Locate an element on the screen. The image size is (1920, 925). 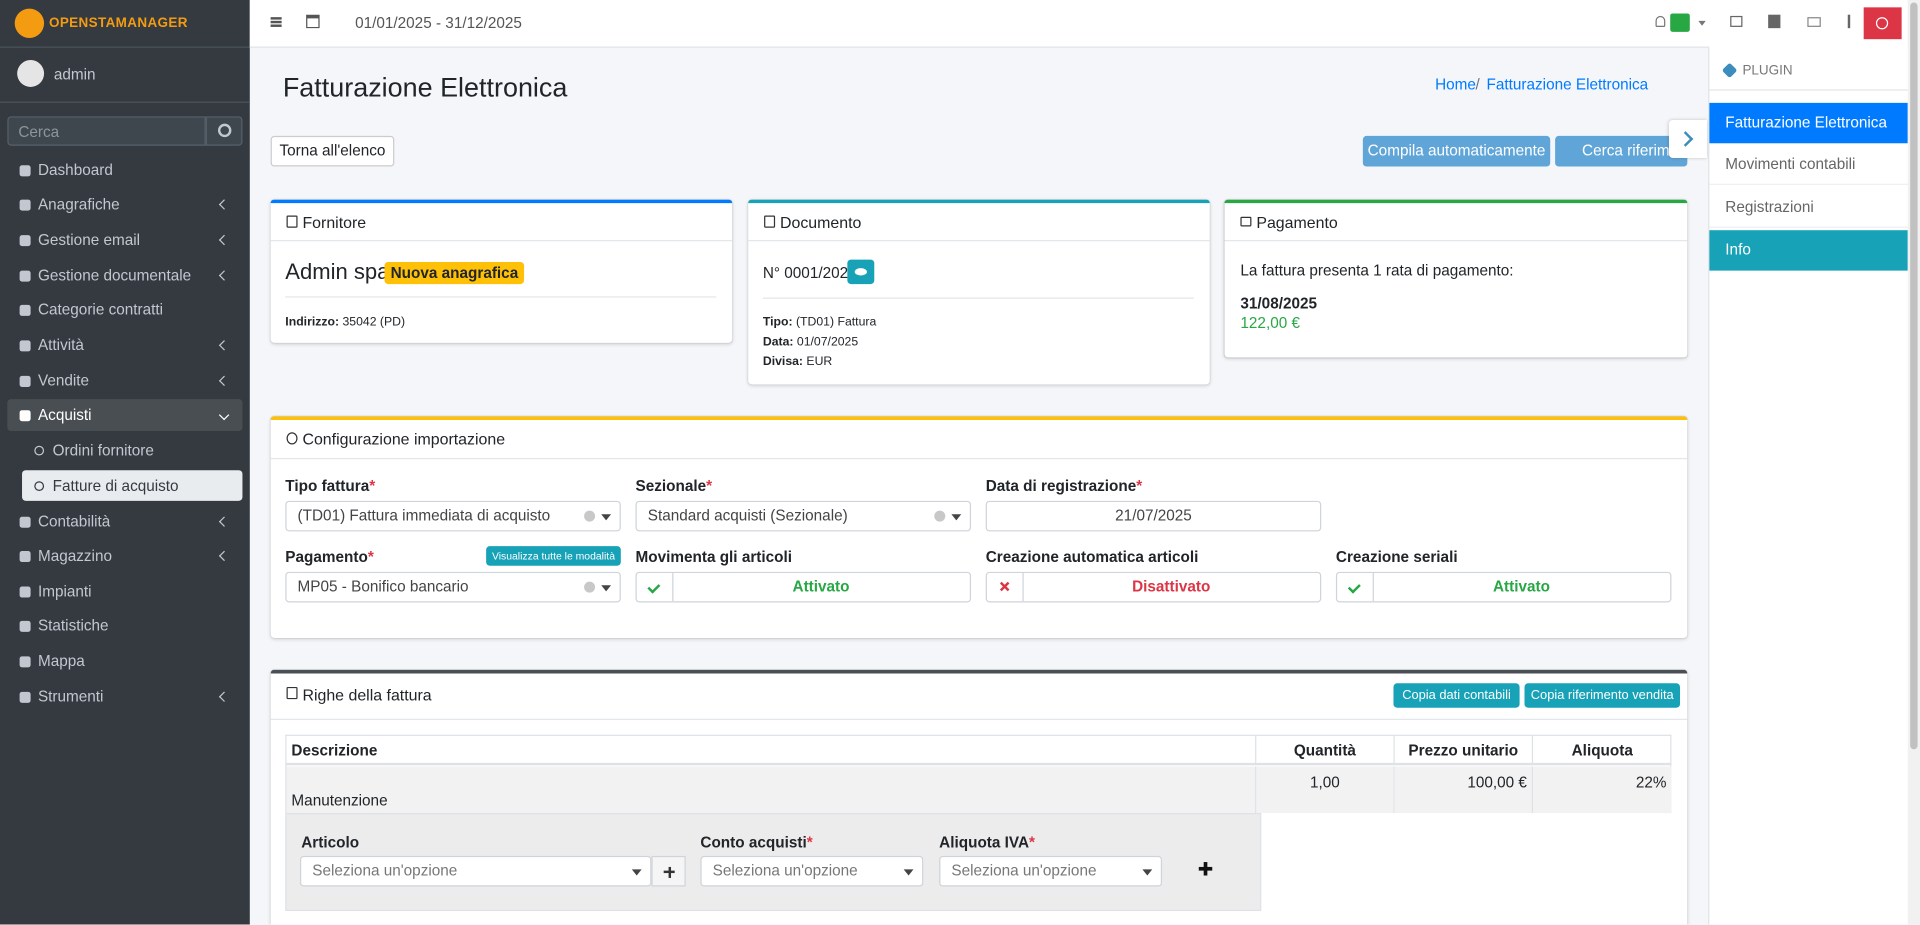
info-icon is located at coordinates (1849, 21).